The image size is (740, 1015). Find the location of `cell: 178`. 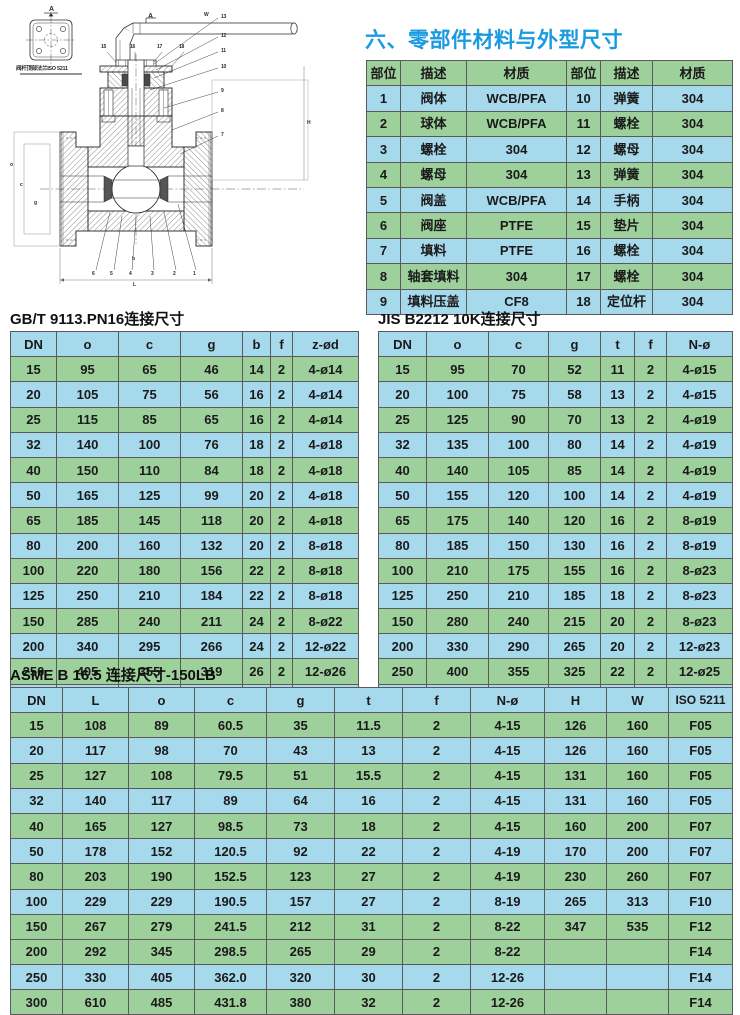

cell: 178 is located at coordinates (95, 851).